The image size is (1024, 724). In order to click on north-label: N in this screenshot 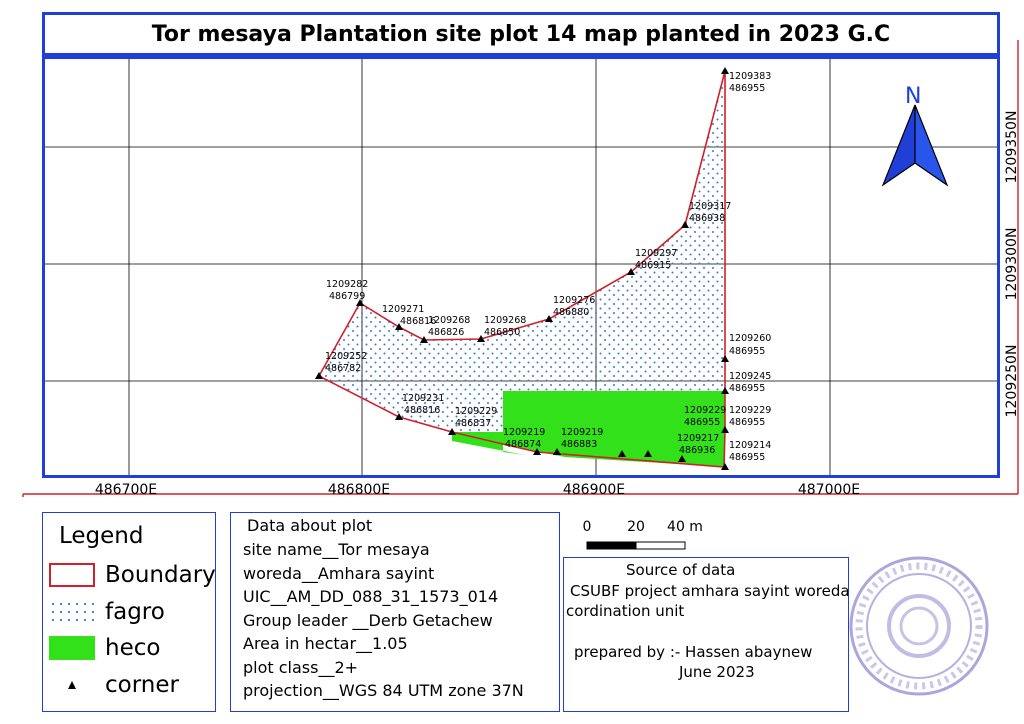, I will do `click(913, 96)`.